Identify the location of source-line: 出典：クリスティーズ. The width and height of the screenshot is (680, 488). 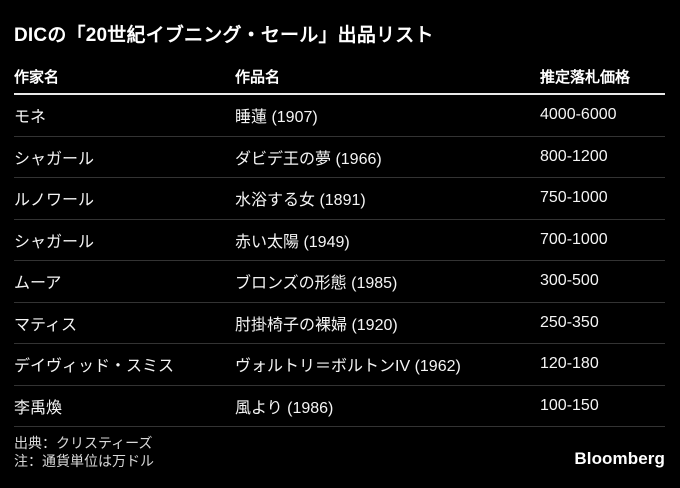
(83, 443).